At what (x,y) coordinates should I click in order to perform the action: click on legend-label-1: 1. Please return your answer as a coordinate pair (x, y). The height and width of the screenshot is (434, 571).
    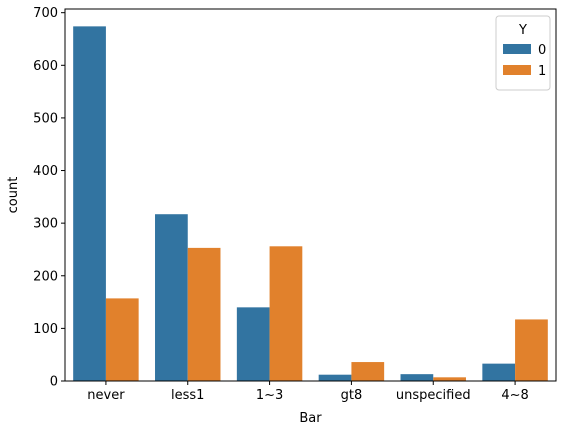
    Looking at the image, I should click on (542, 71).